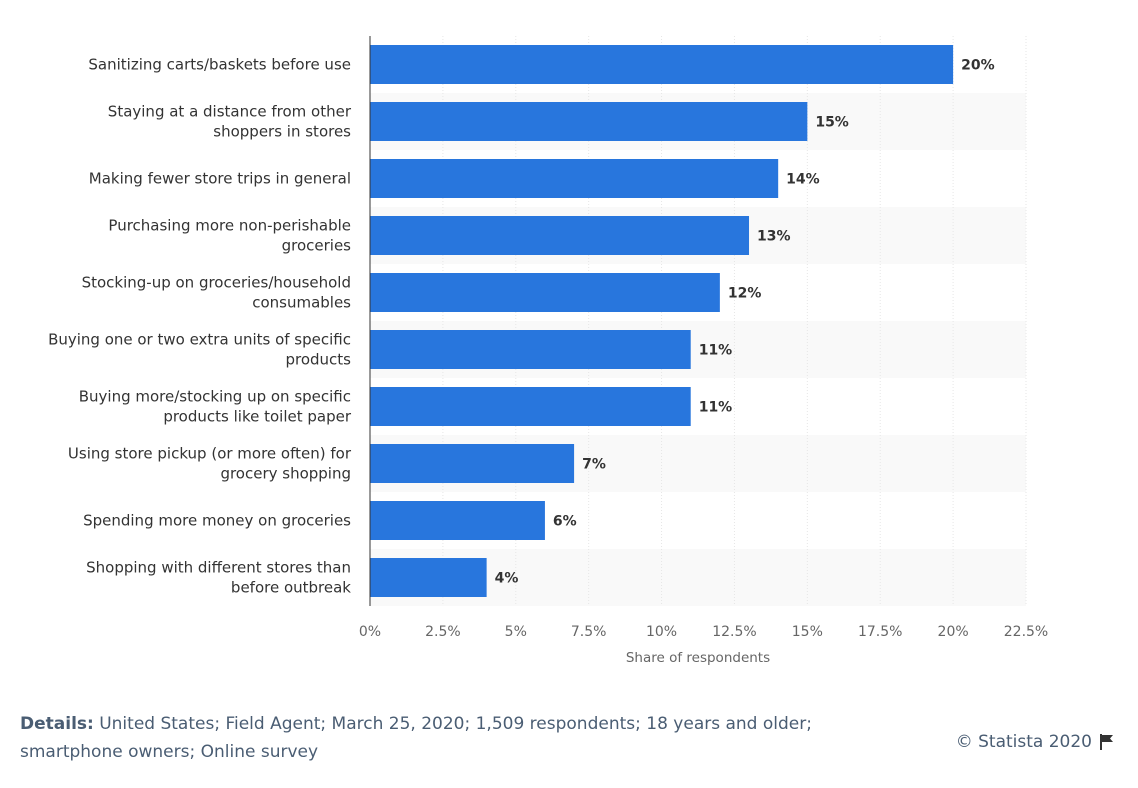 This screenshot has height=788, width=1138. Describe the element at coordinates (589, 632) in the screenshot. I see `x-tick-label: 7.5%` at that location.